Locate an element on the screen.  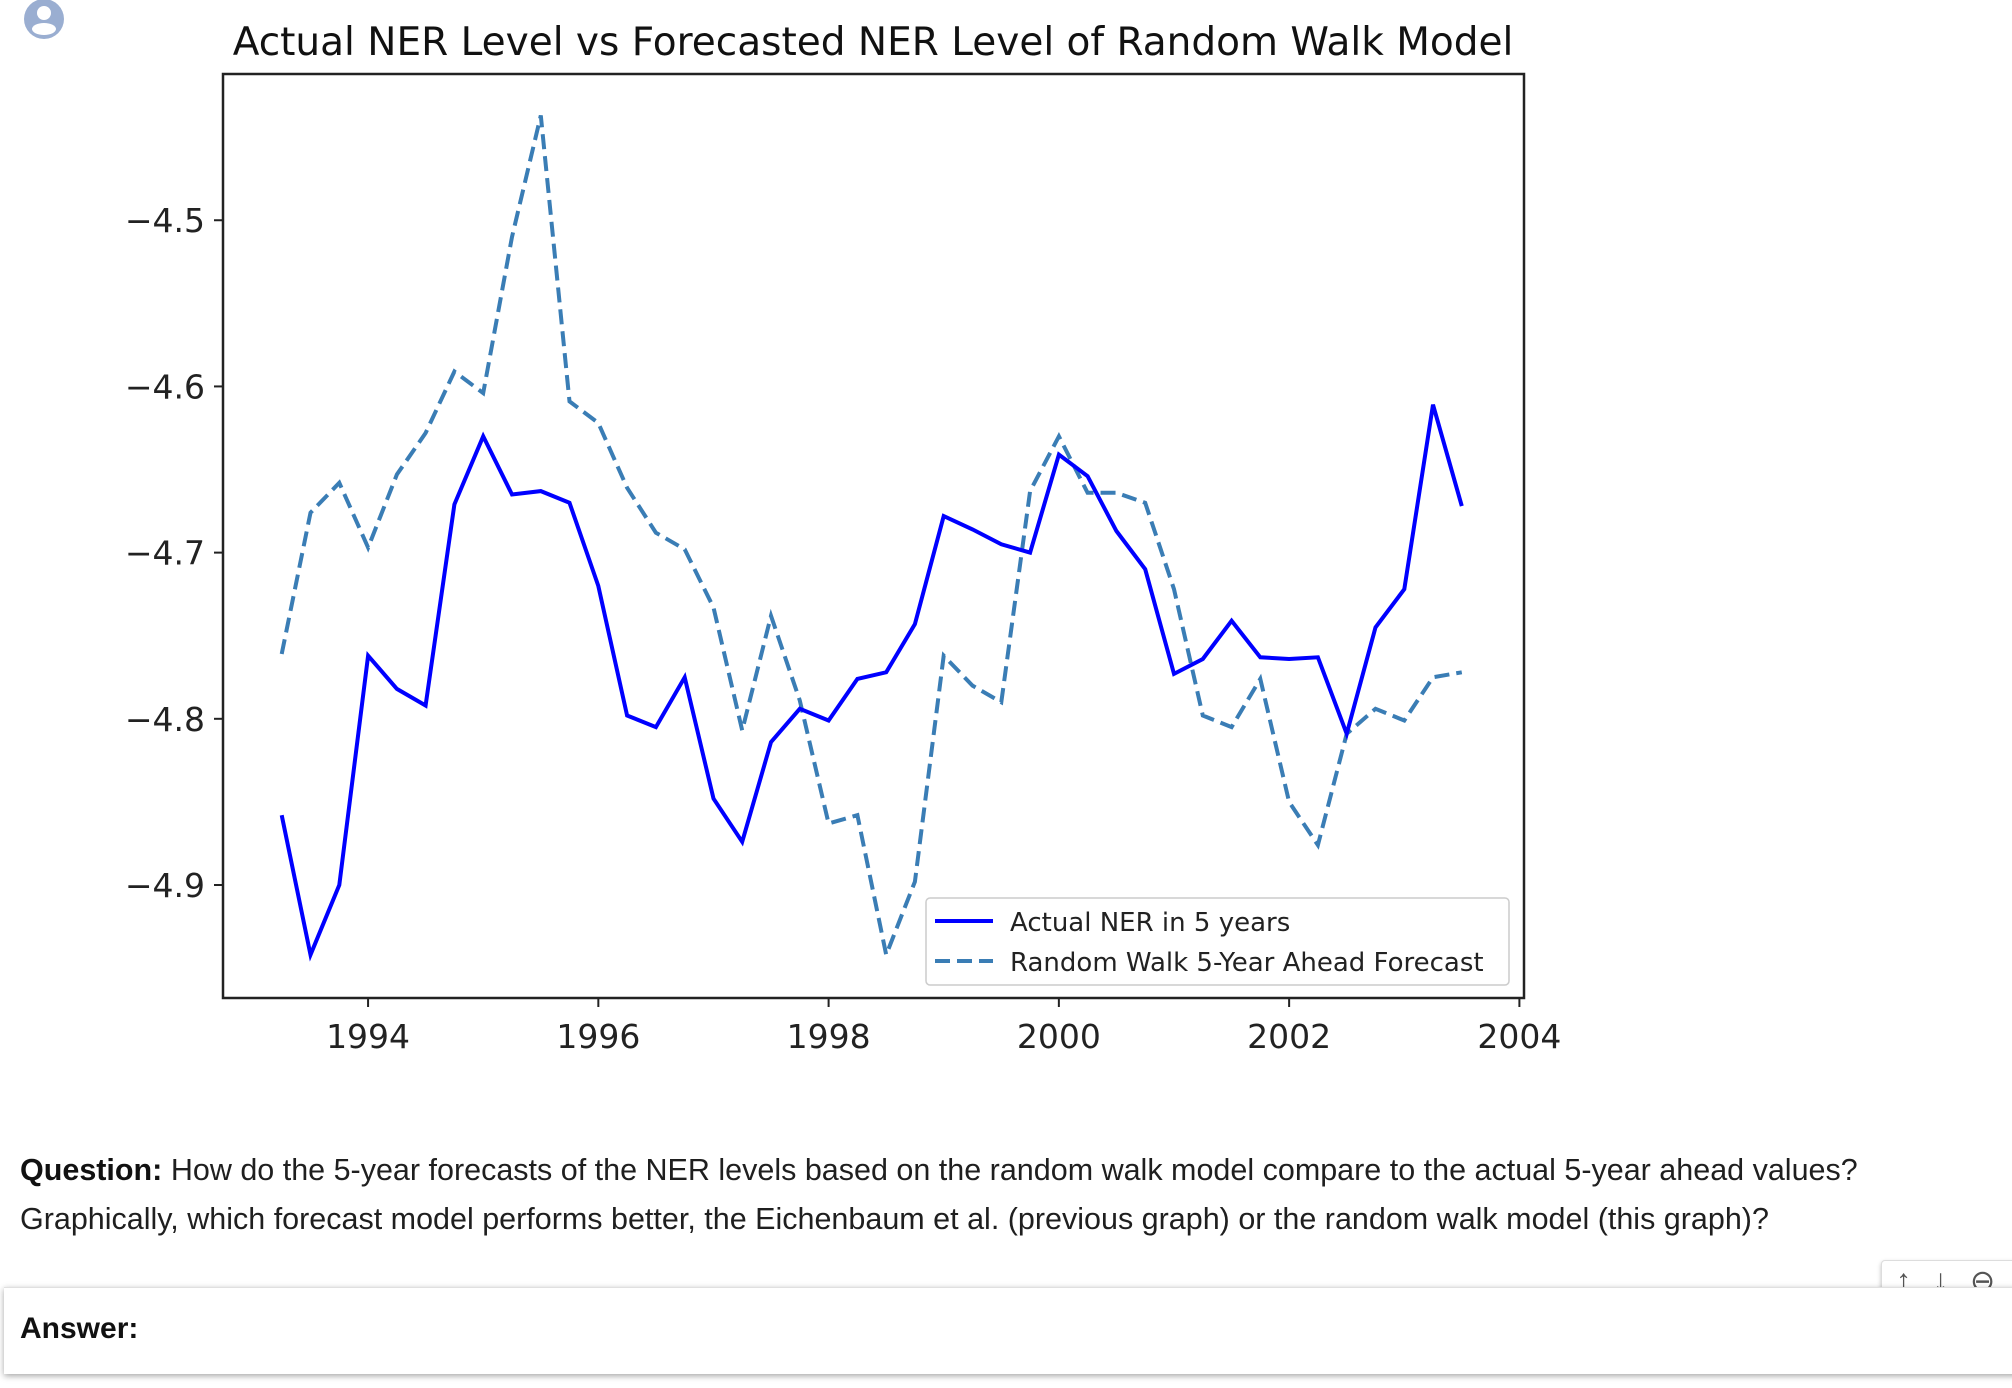
x-tick-label: 1998 is located at coordinates (829, 1036).